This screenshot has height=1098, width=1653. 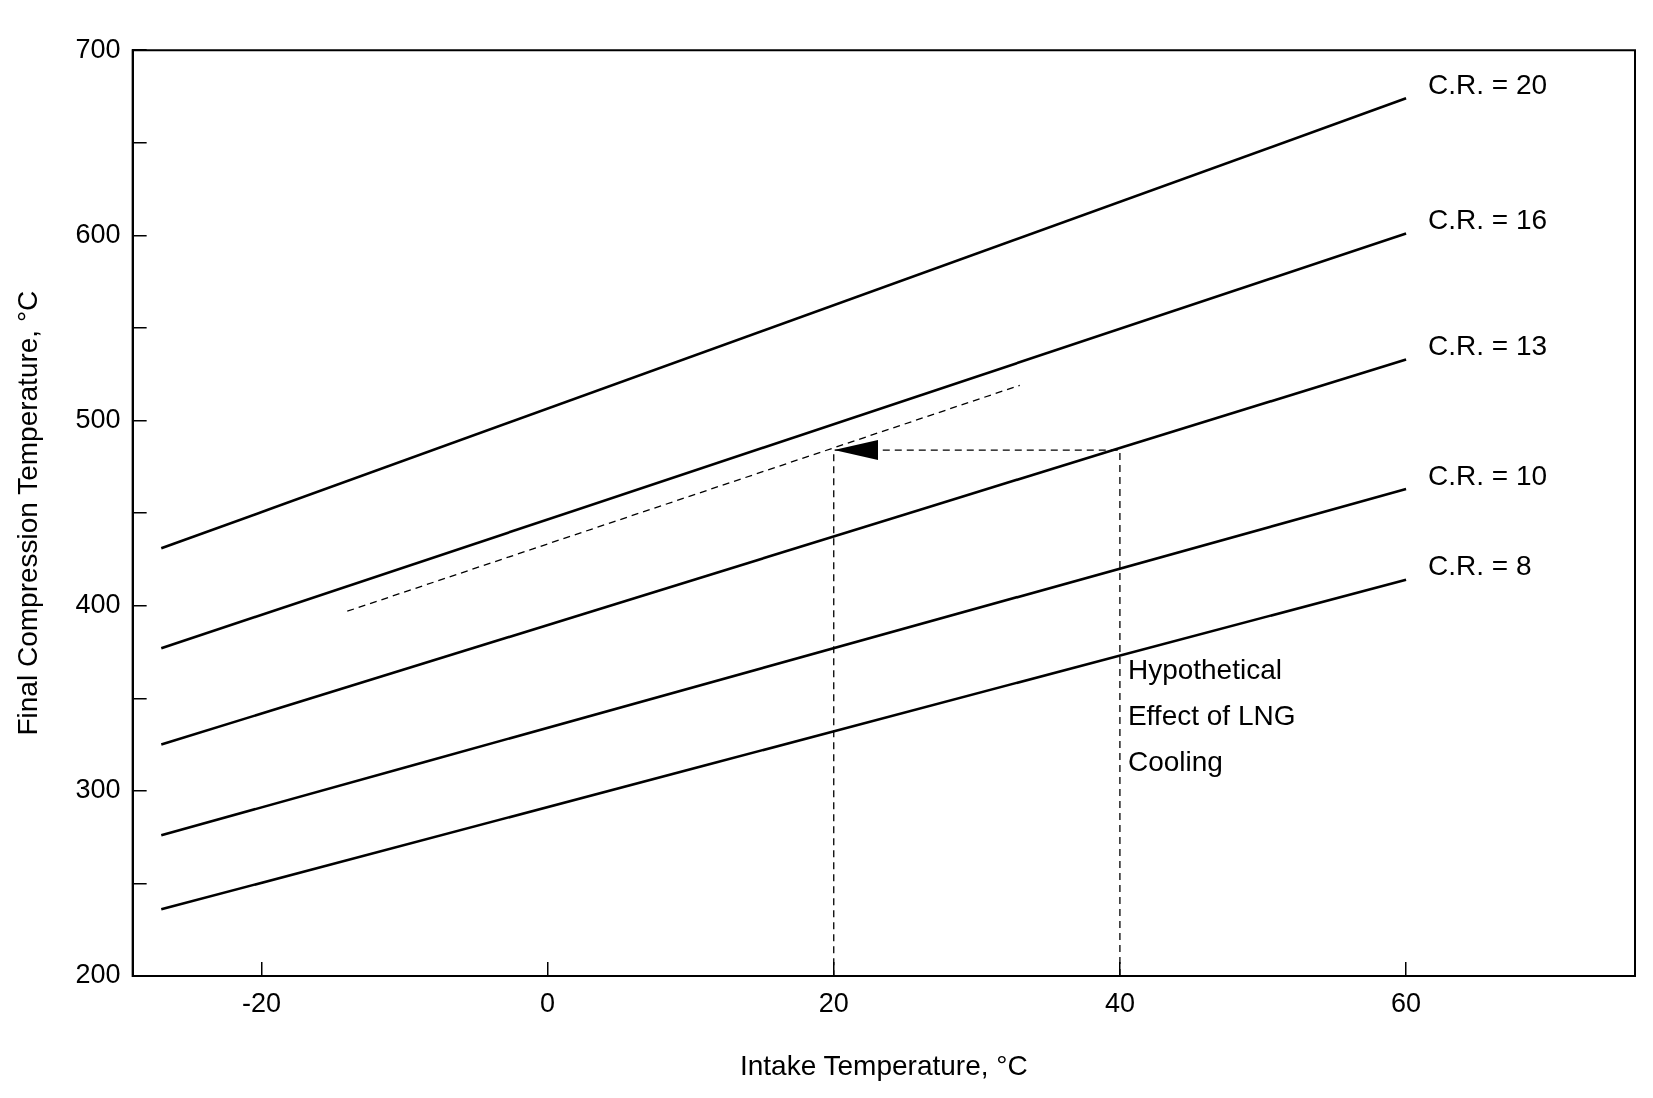 What do you see at coordinates (27, 513) in the screenshot?
I see `y-axis-title: Final Compression Temperature, °C` at bounding box center [27, 513].